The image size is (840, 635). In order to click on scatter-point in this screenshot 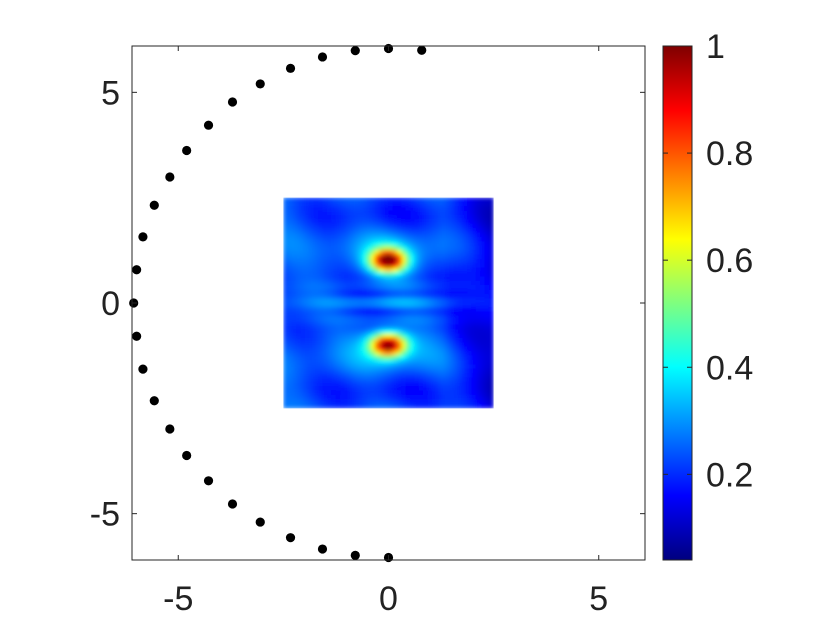, I will do `click(355, 51)`.